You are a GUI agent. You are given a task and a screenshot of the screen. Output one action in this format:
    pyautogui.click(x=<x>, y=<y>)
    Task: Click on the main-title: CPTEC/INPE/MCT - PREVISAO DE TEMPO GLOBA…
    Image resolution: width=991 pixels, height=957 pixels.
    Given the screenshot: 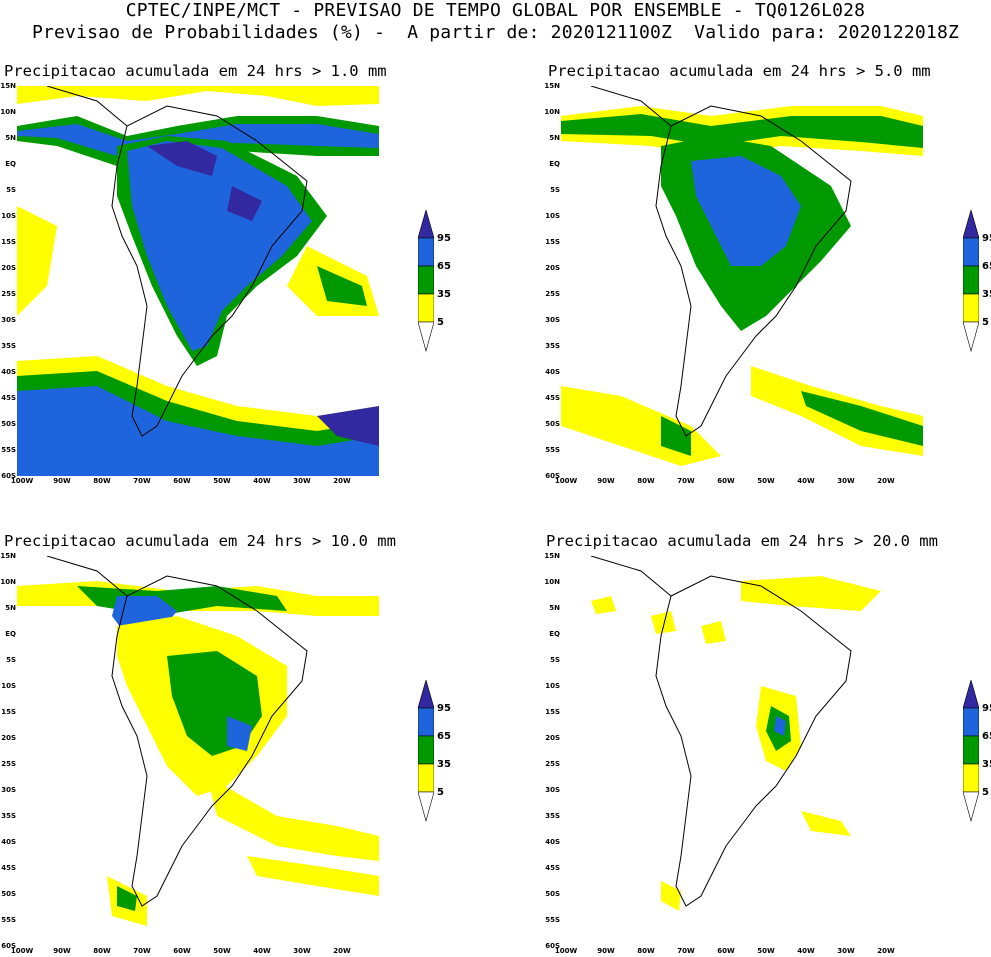 What is the action you would take?
    pyautogui.click(x=495, y=10)
    